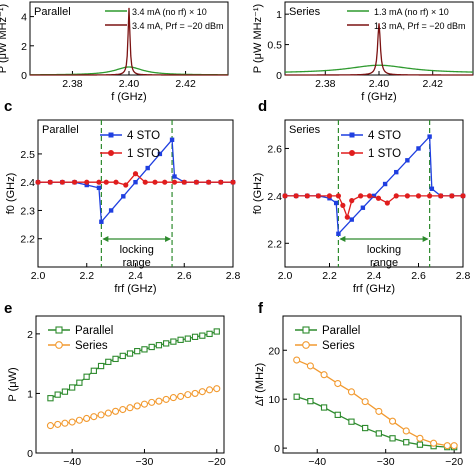  Describe the element at coordinates (30, 394) in the screenshot. I see `y-tick-label: 1` at that location.